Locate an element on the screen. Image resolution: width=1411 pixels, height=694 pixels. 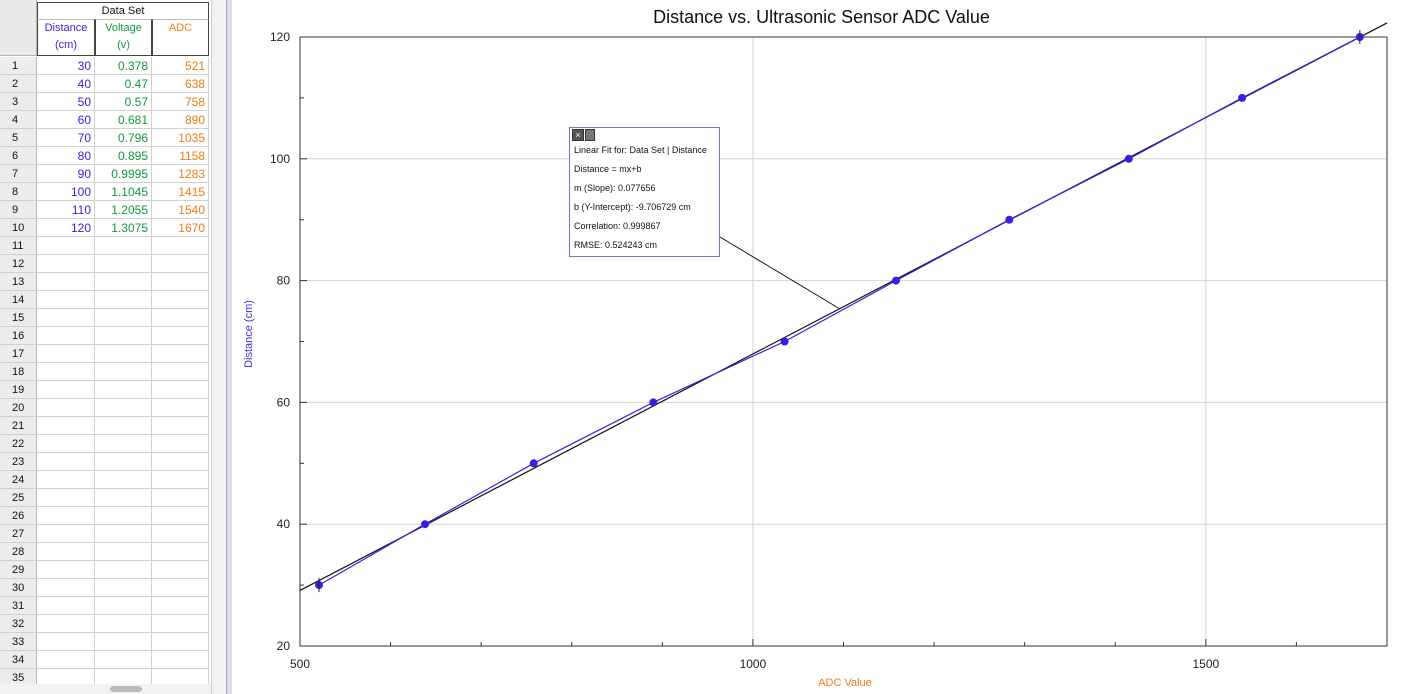
row-number: 32 is located at coordinates (18, 624).